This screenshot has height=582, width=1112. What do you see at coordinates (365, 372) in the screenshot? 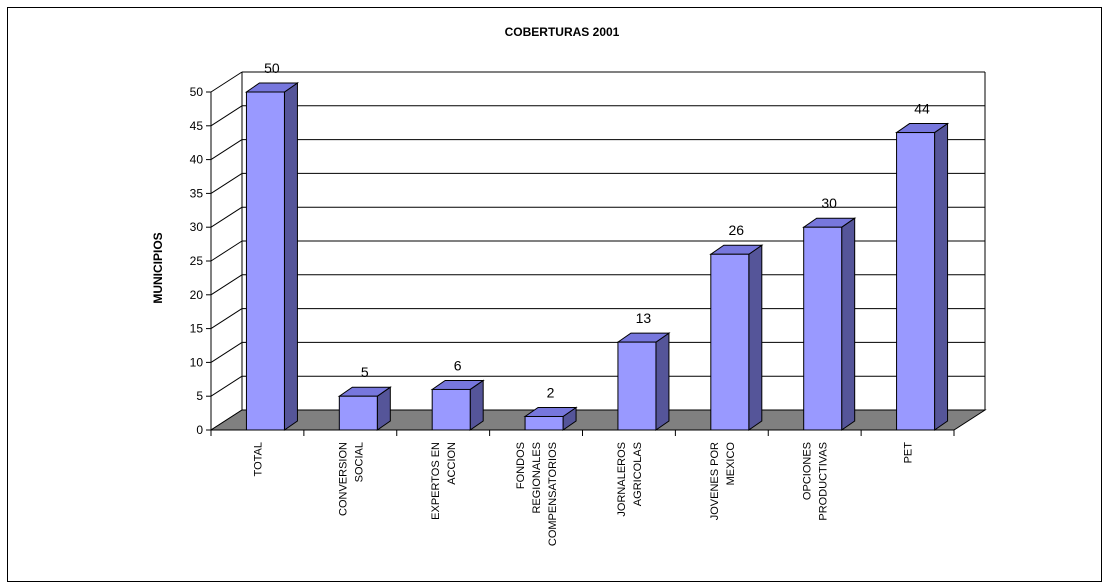
I see `bar-value-label: 5` at bounding box center [365, 372].